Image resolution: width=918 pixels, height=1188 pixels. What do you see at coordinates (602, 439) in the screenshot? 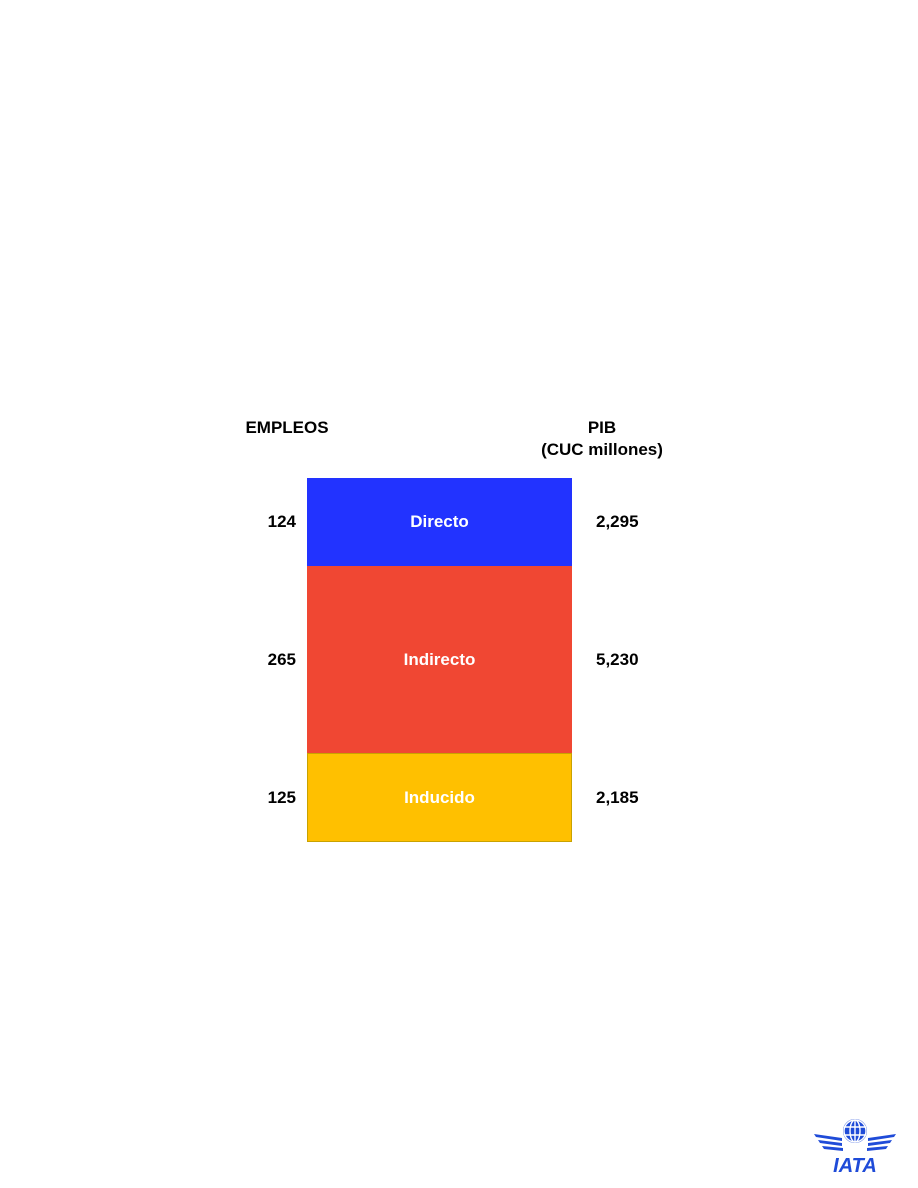
I see `right-header: PIB (CUC millones)` at bounding box center [602, 439].